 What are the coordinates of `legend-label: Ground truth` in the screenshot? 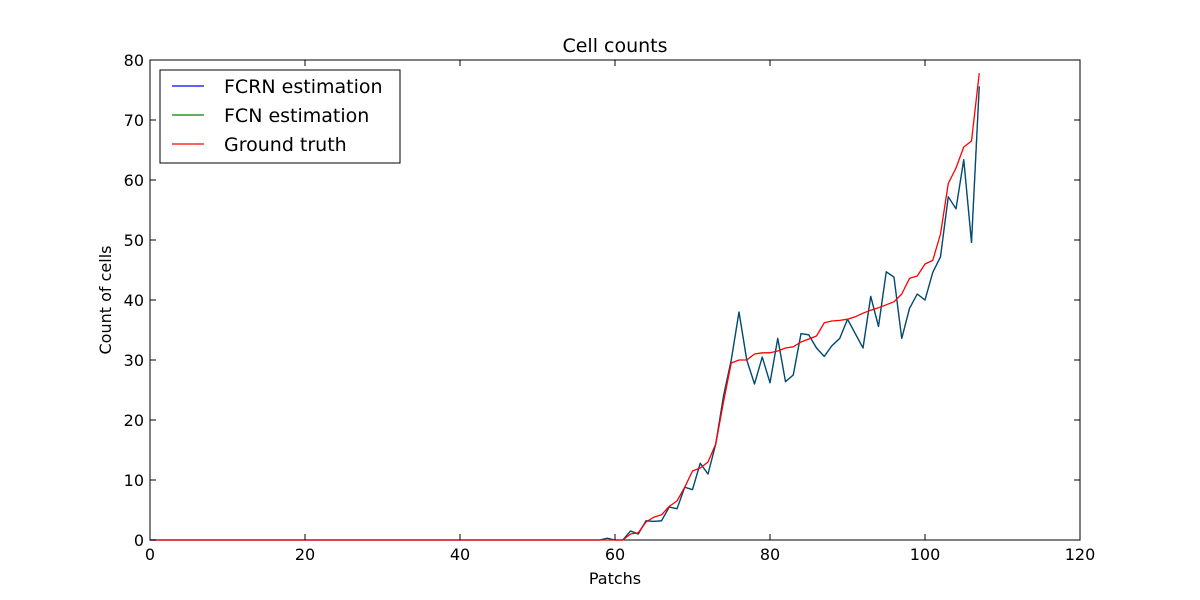 It's located at (285, 145).